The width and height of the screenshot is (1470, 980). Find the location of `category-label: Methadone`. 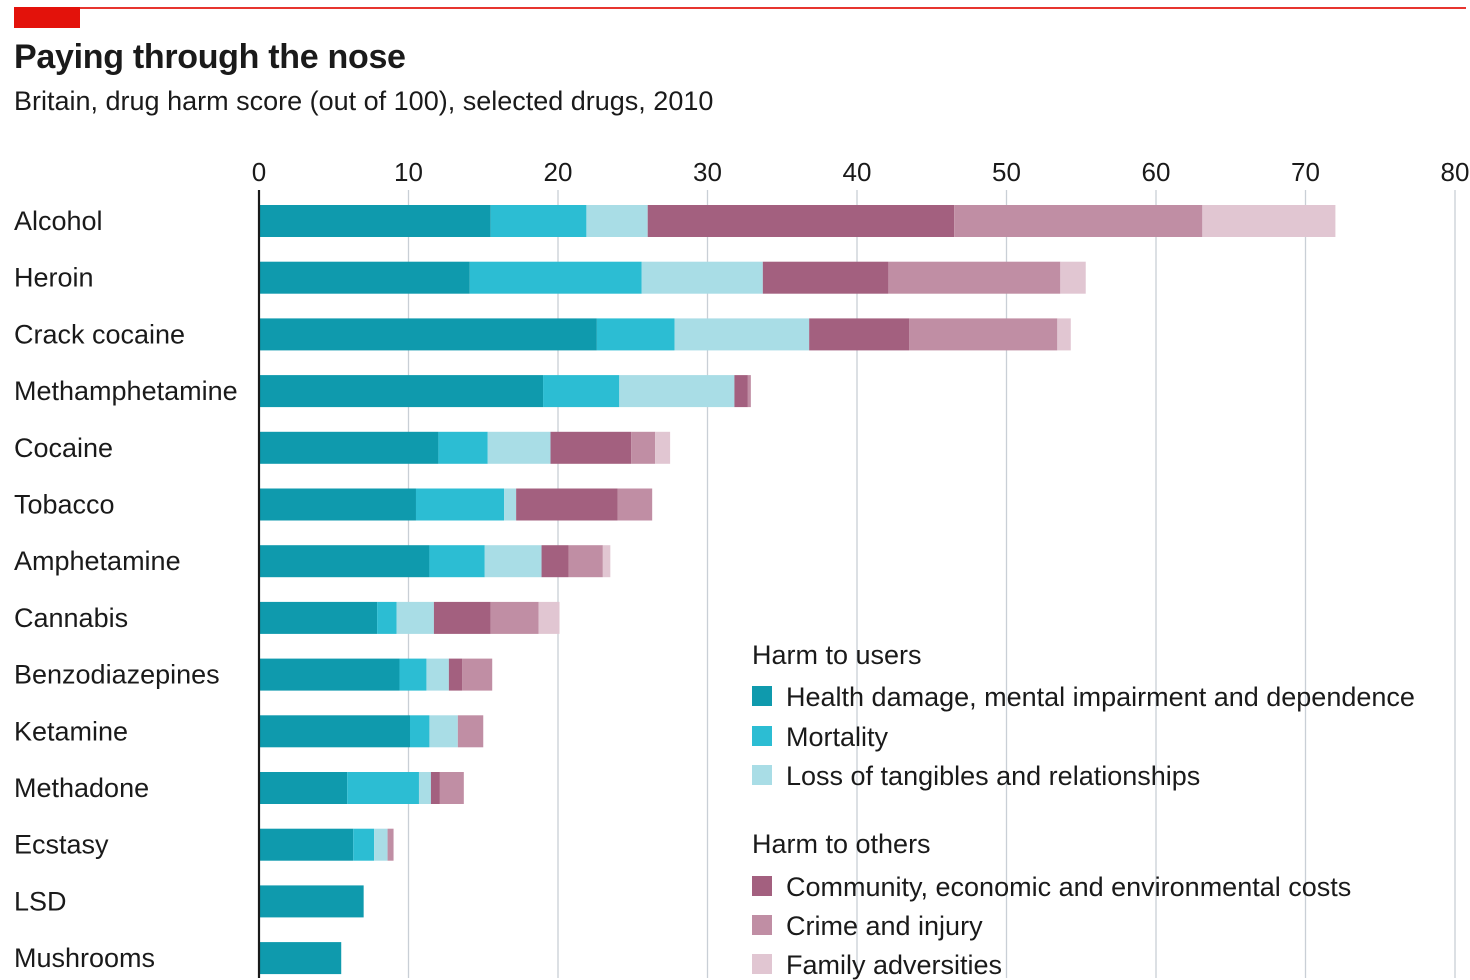

category-label: Methadone is located at coordinates (81, 788).